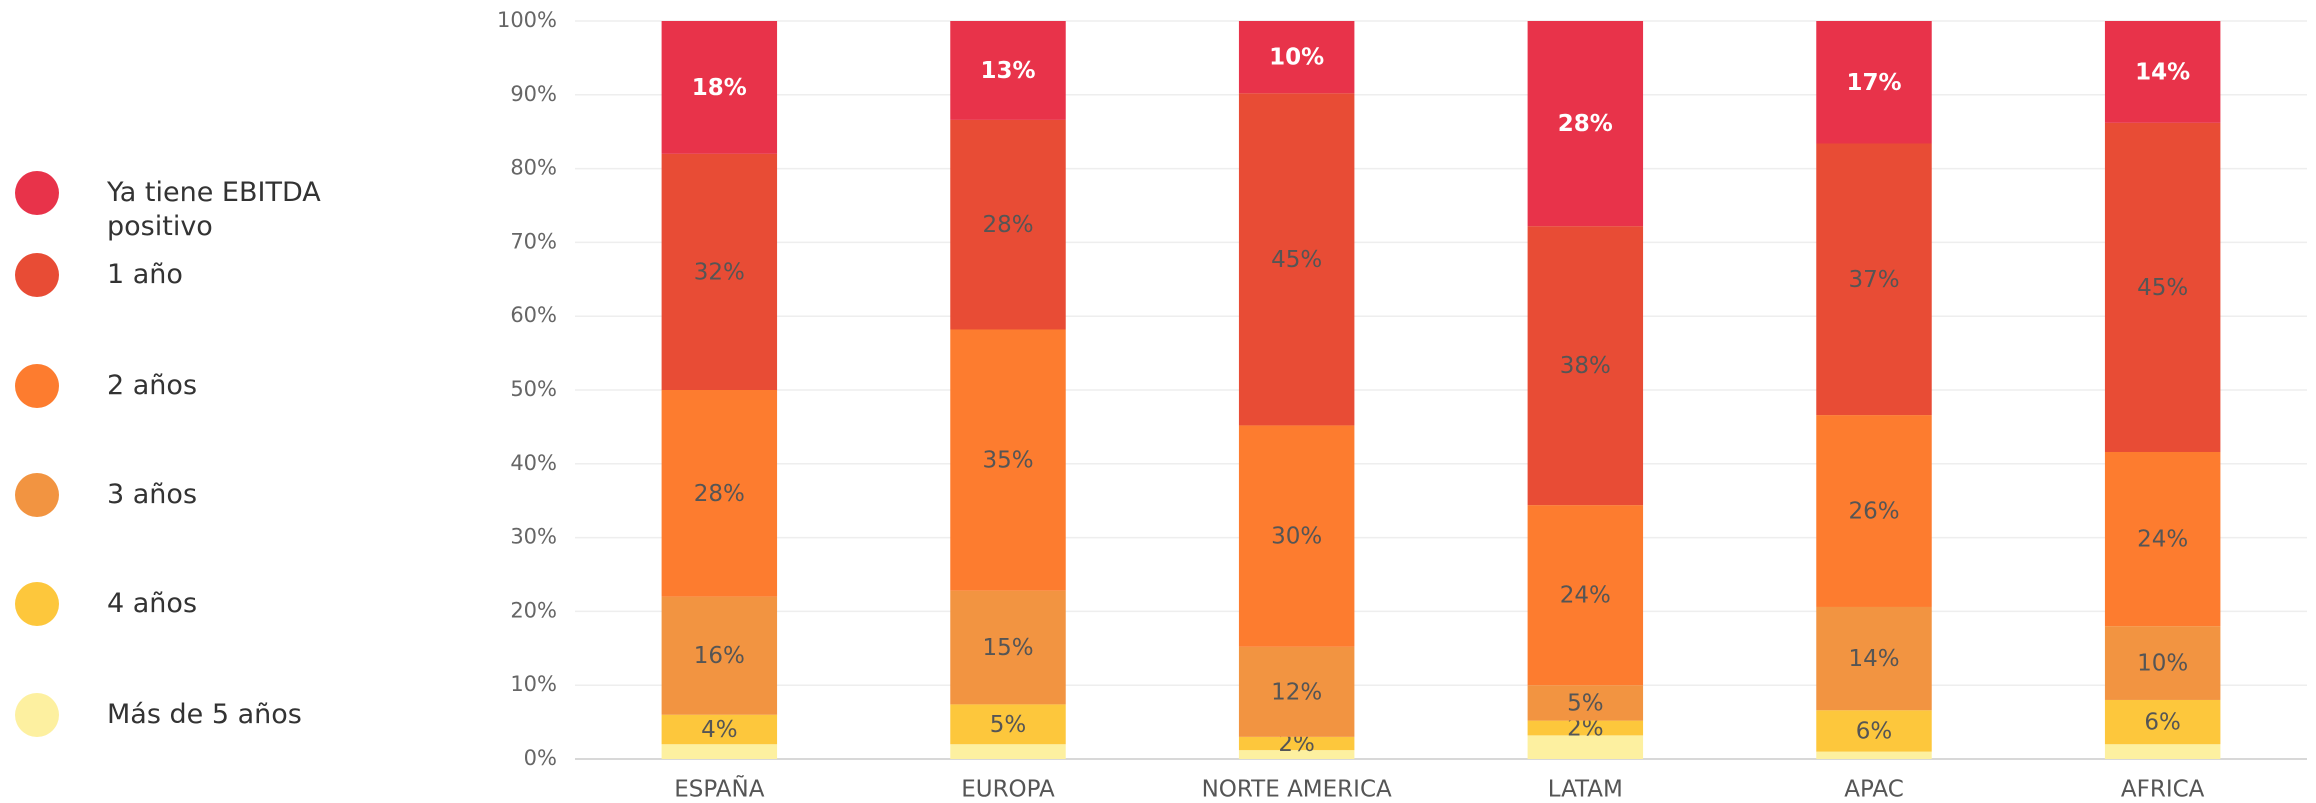 Image resolution: width=2316 pixels, height=803 pixels. What do you see at coordinates (533, 389) in the screenshot?
I see `y-tick-label: 50%` at bounding box center [533, 389].